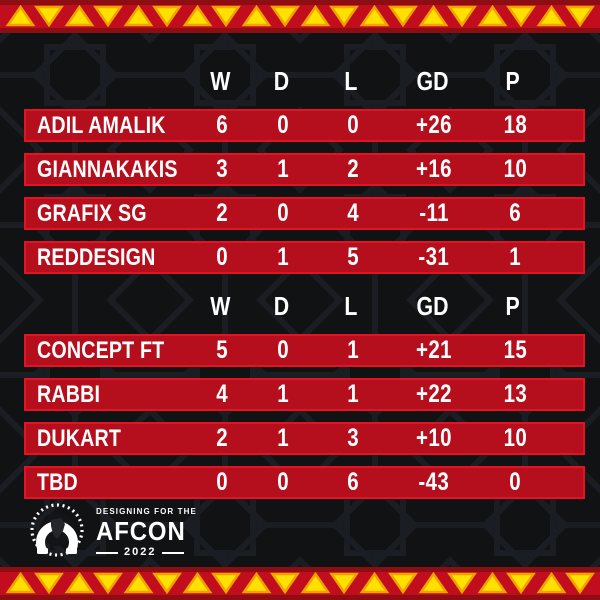 This screenshot has height=600, width=600. What do you see at coordinates (515, 482) in the screenshot?
I see `points-cell: 0` at bounding box center [515, 482].